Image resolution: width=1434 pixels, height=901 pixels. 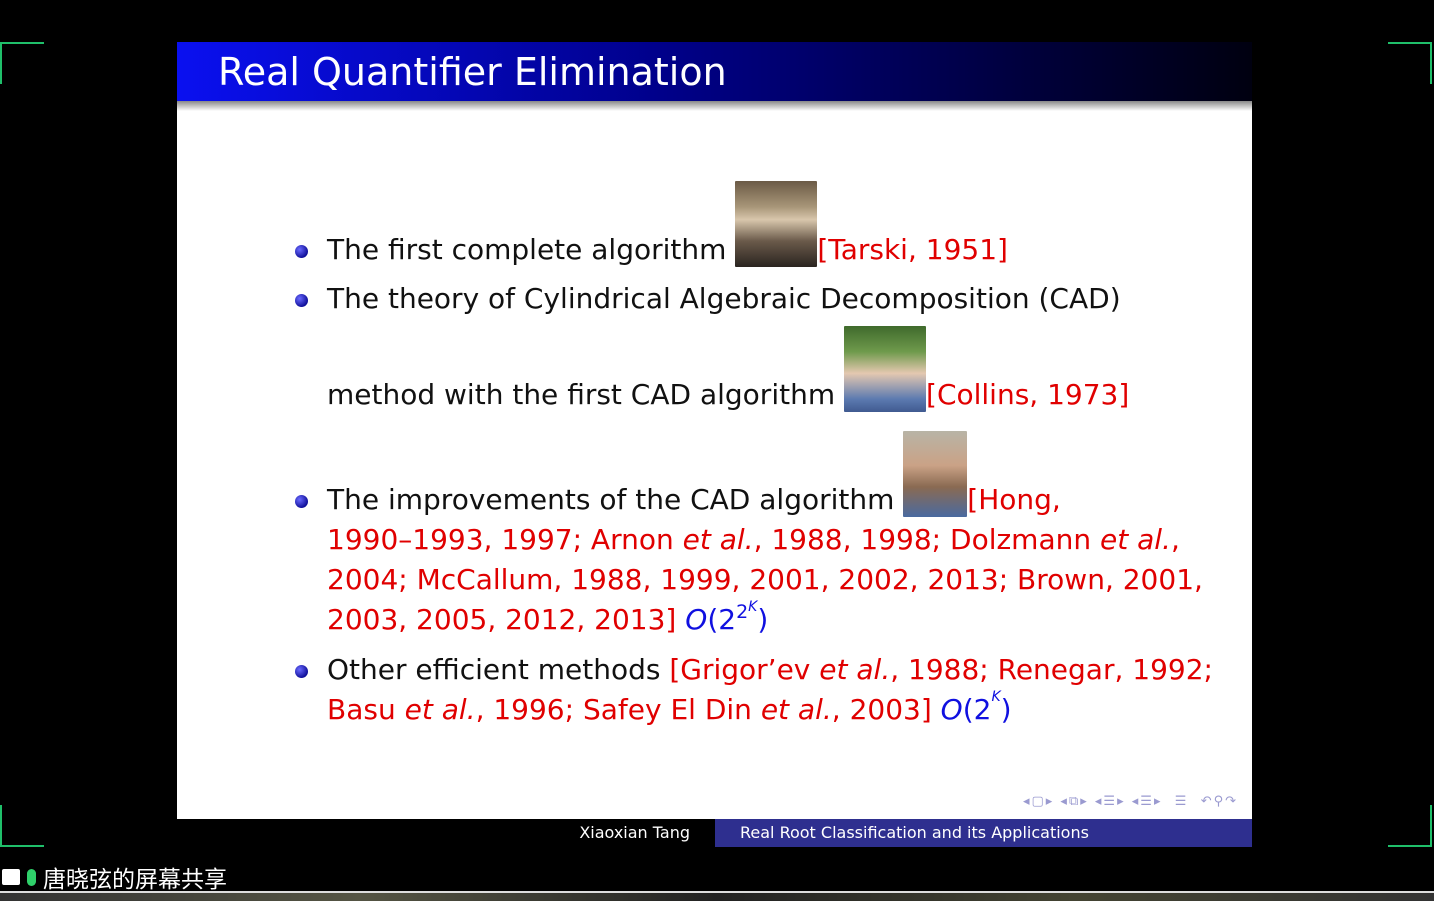 What do you see at coordinates (22, 63) in the screenshot?
I see `corner-mark-tl` at bounding box center [22, 63].